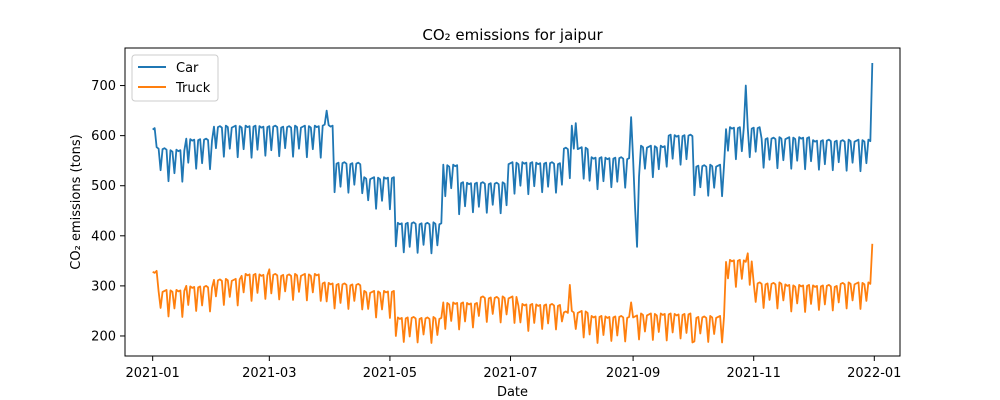 This screenshot has width=1000, height=400. What do you see at coordinates (512, 392) in the screenshot?
I see `x-axis-title: Date` at bounding box center [512, 392].